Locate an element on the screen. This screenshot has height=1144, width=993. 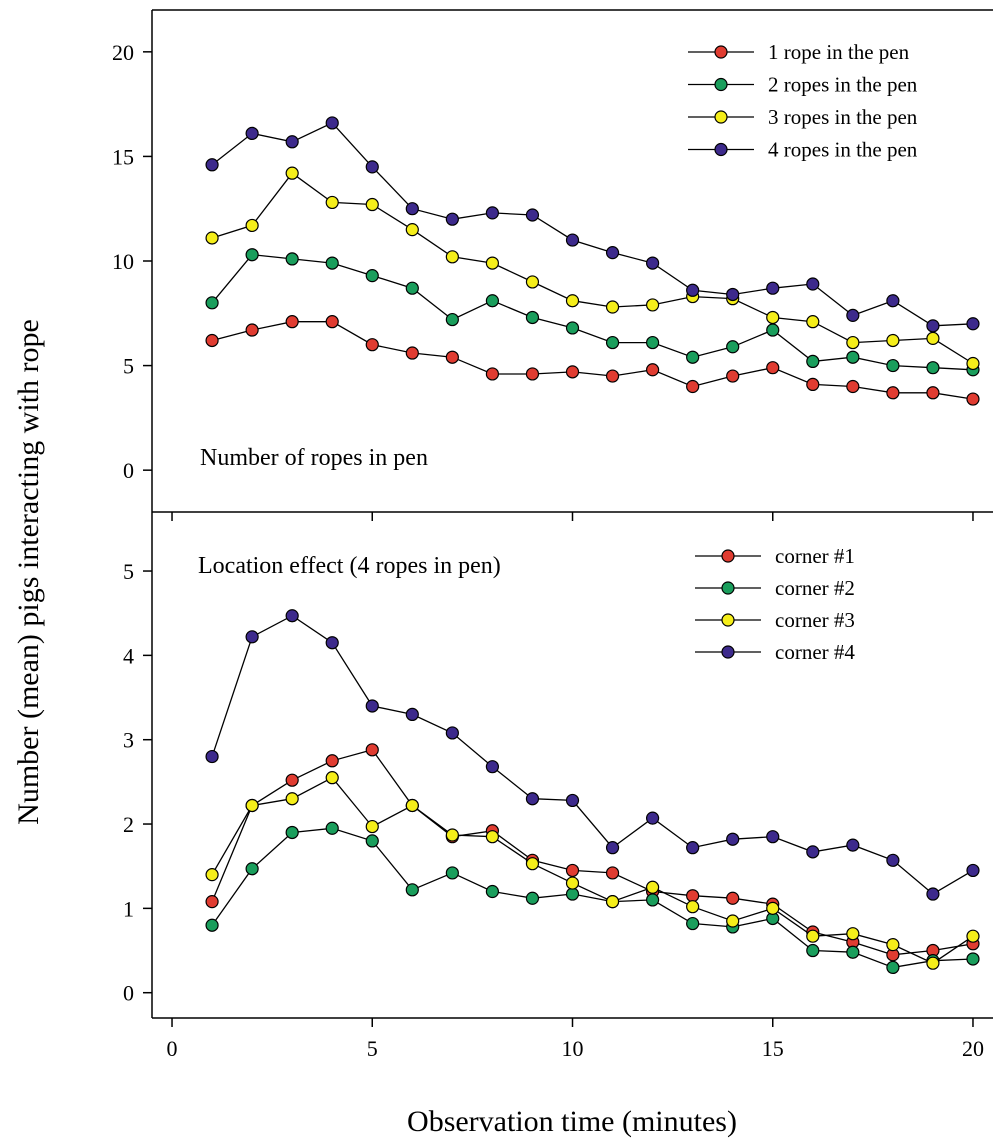
legend-label: corner #1 is located at coordinates (815, 556).